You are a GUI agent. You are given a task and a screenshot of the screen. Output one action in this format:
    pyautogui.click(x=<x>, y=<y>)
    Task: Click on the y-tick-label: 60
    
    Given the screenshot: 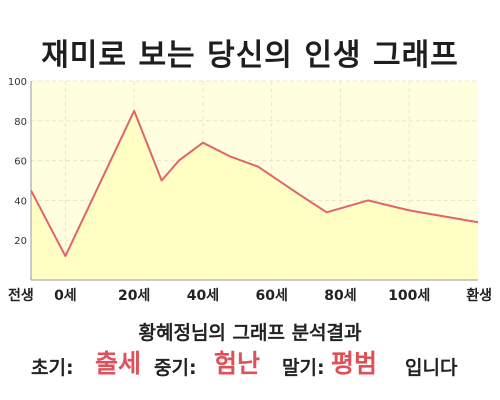 What is the action you would take?
    pyautogui.click(x=20, y=162)
    